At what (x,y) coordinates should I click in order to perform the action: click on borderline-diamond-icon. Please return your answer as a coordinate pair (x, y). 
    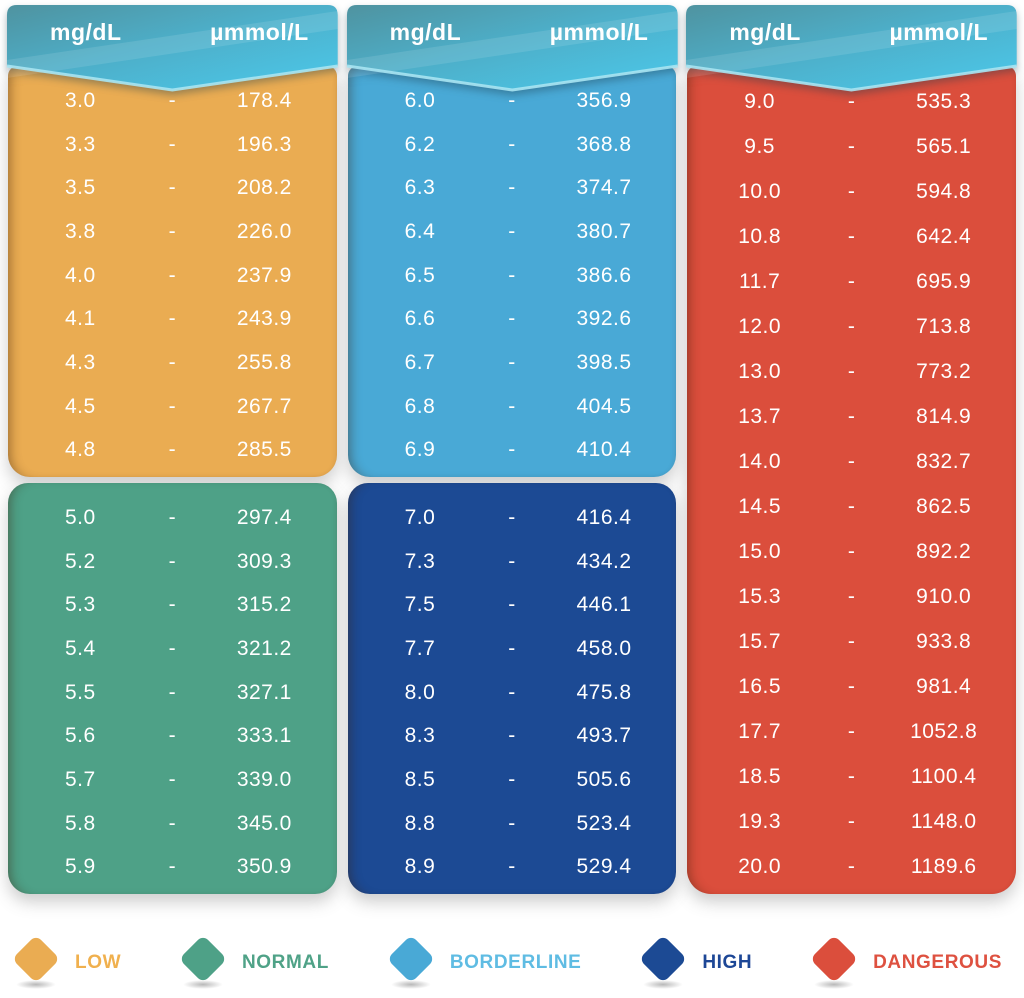
    Looking at the image, I should click on (410, 959).